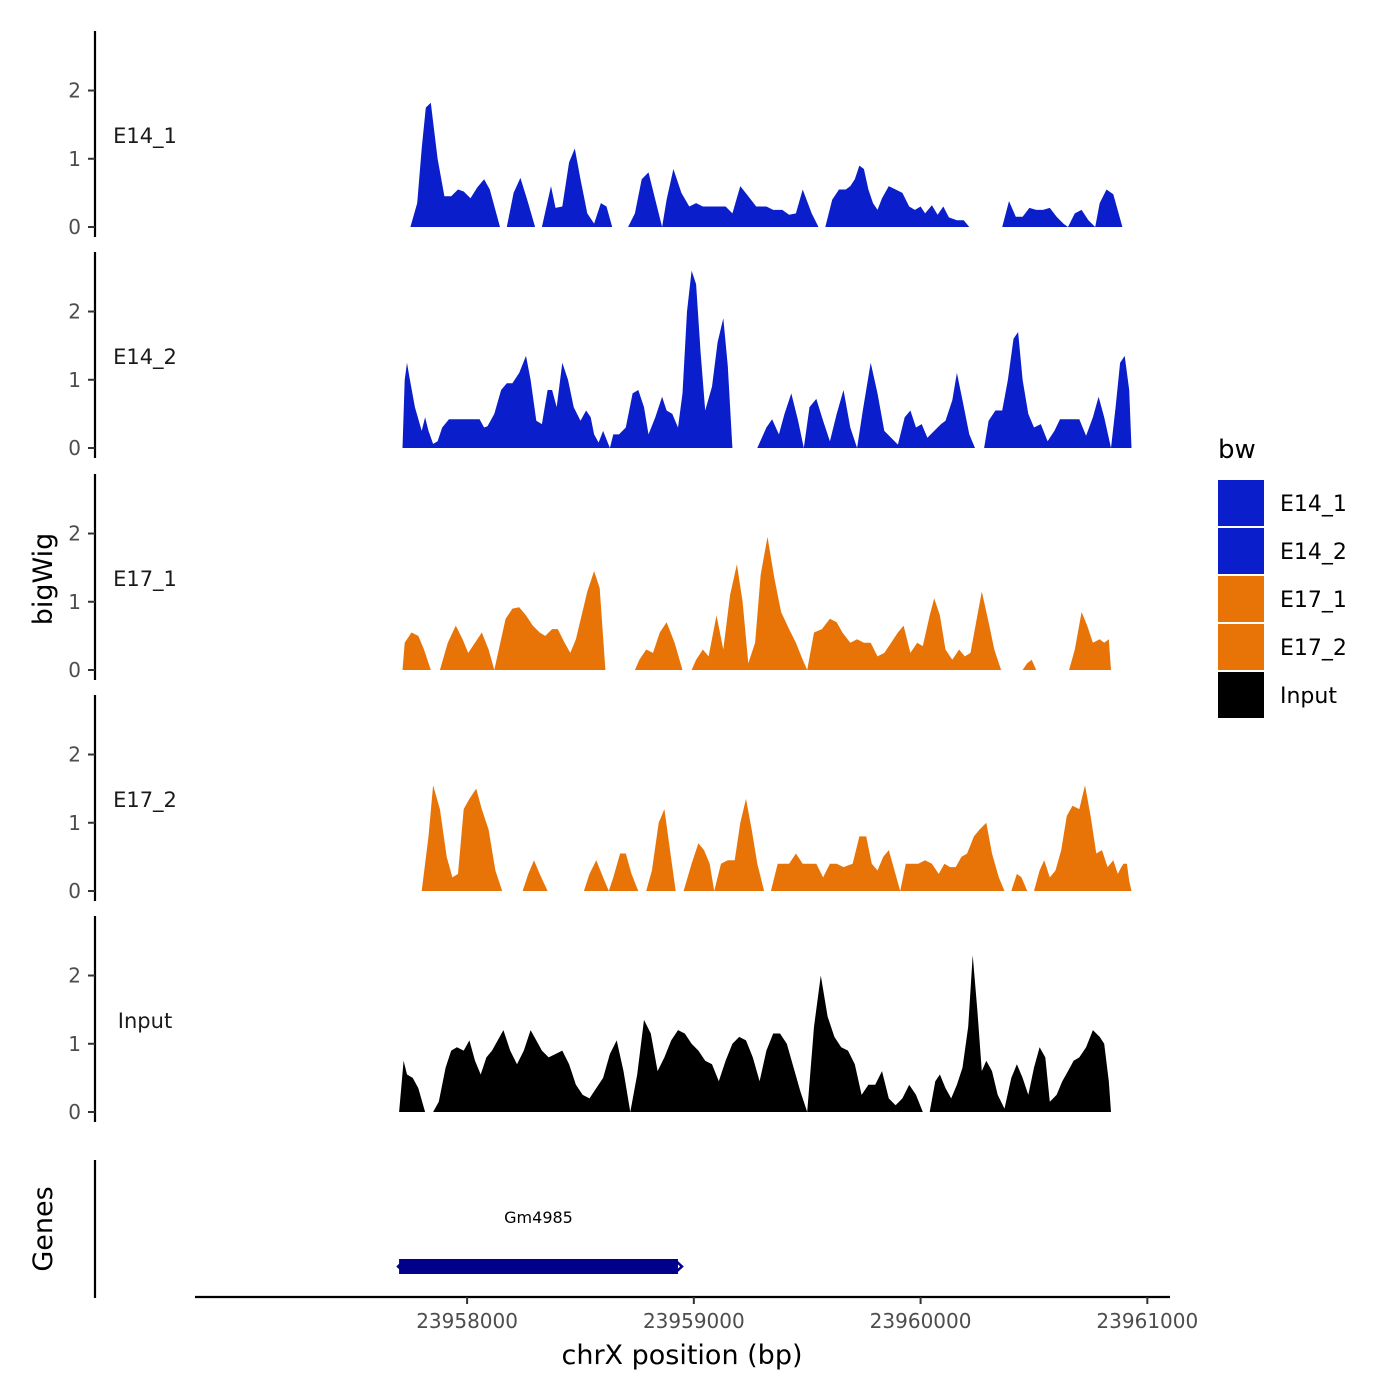  What do you see at coordinates (1147, 1321) in the screenshot?
I see `x-tick-label: 23961000` at bounding box center [1147, 1321].